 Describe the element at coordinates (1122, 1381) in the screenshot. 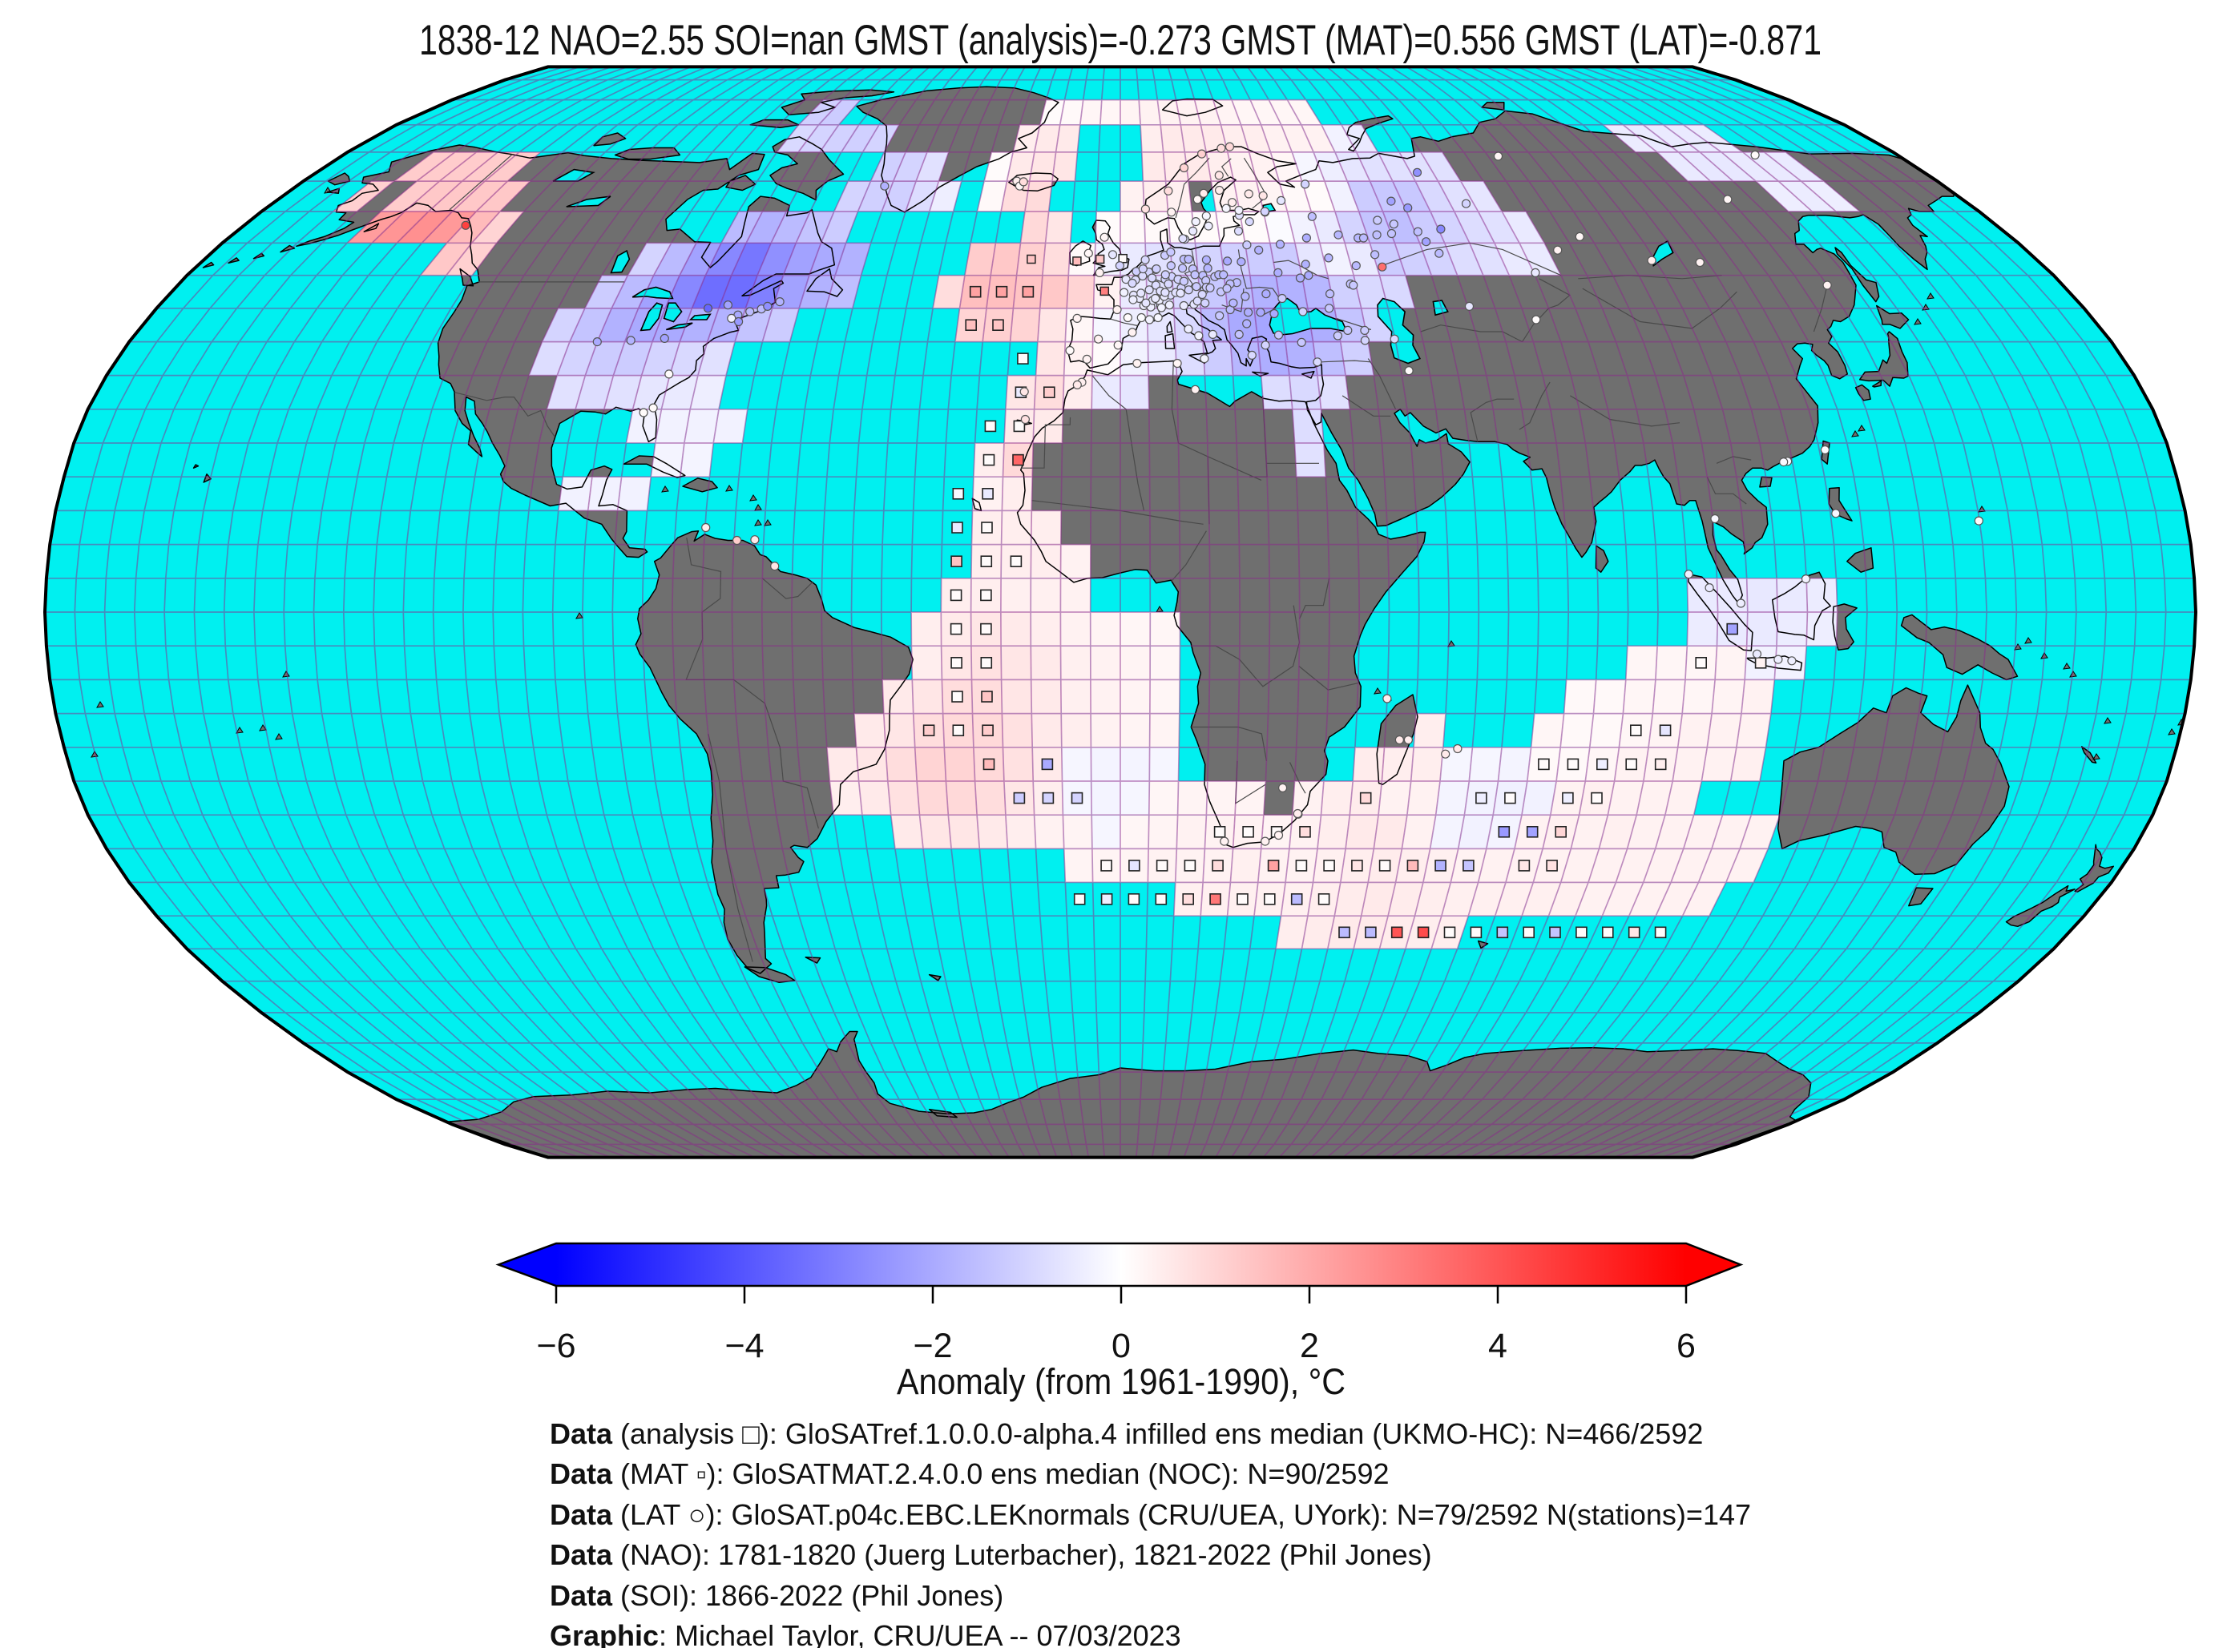

I see `svg-text: Anomaly (from 1961-1990), °C` at that location.